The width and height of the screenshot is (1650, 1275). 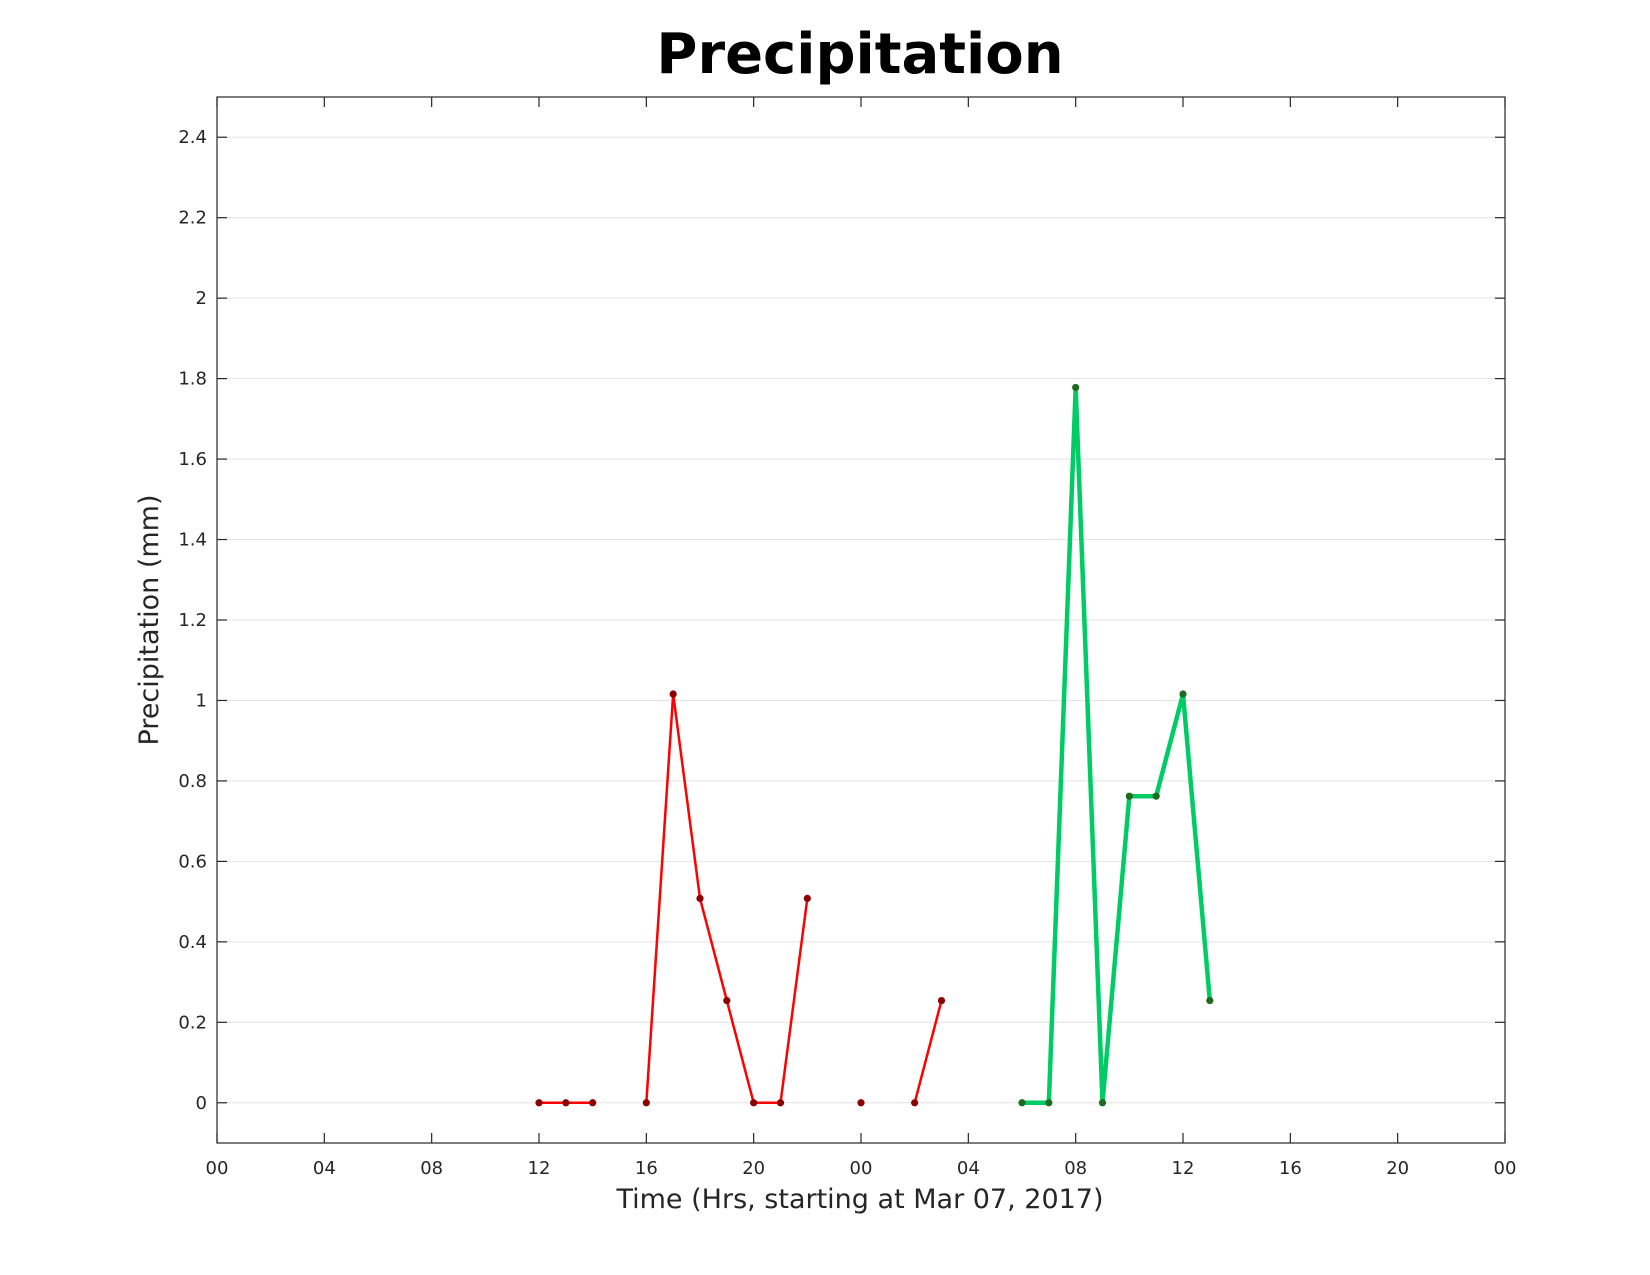 I want to click on x-axis-label: Time (Hrs, starting at Mar 07, 2017), so click(x=859, y=1199).